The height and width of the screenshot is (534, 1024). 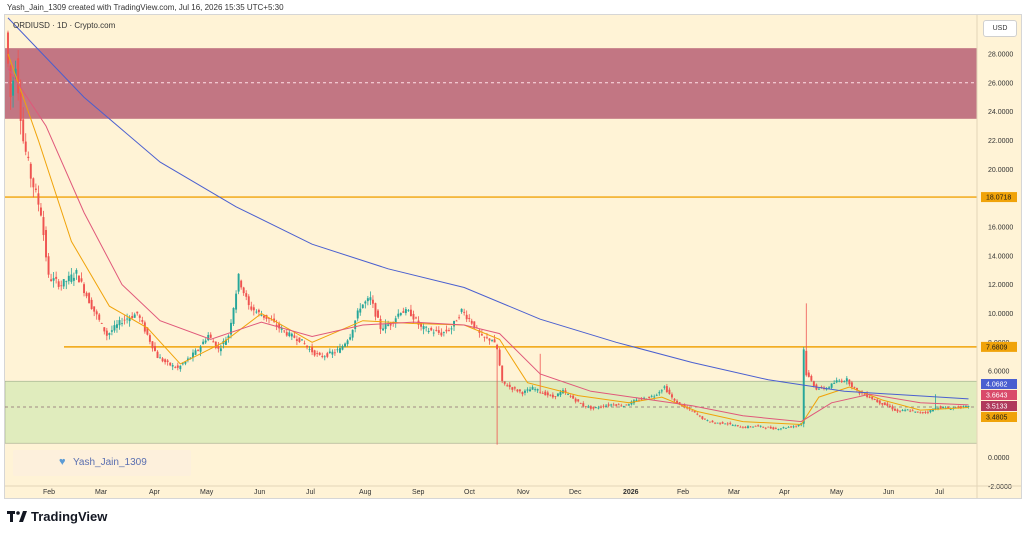 I want to click on x-tick-label: Jun, so click(x=888, y=492).